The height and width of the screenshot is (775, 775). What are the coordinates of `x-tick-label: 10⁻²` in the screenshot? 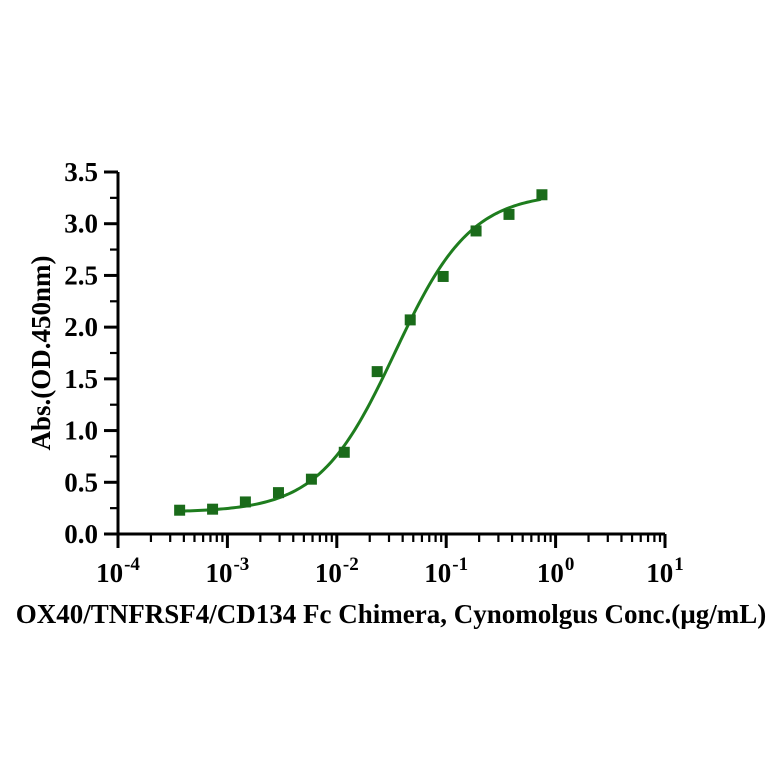 It's located at (337, 571).